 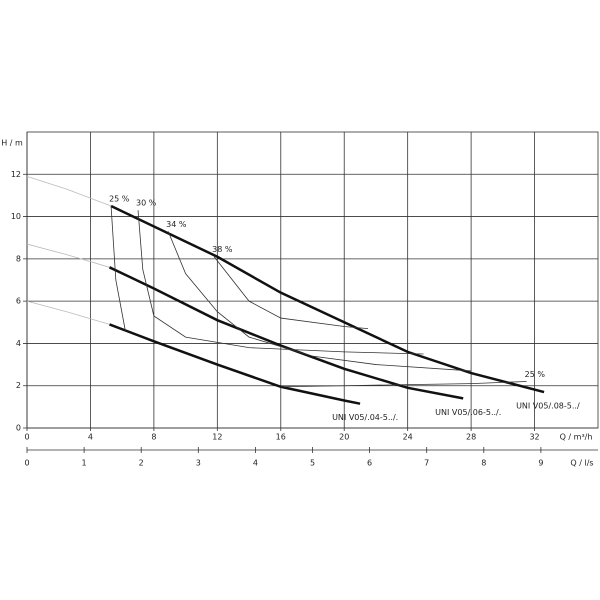 What do you see at coordinates (146, 203) in the screenshot?
I see `percent-label: 30 %` at bounding box center [146, 203].